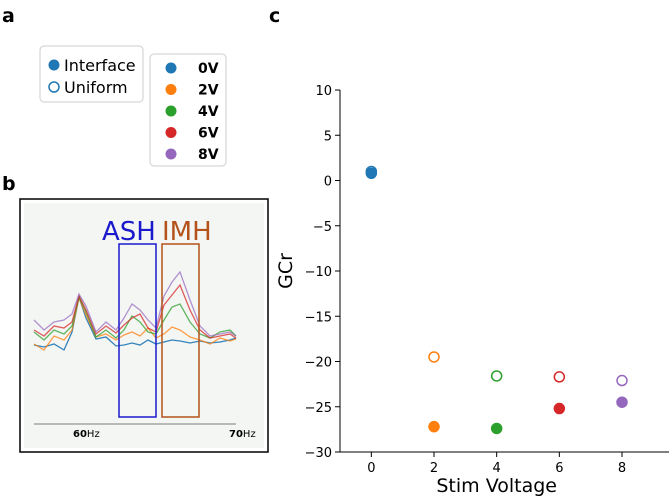 This screenshot has height=500, width=669. What do you see at coordinates (171, 132) in the screenshot?
I see `legend-marker-6v` at bounding box center [171, 132].